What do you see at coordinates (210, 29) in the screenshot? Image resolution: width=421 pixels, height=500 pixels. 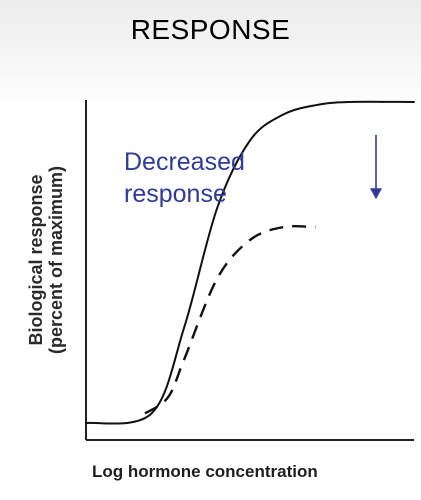 I see `slide-title: RESPONSE` at bounding box center [210, 29].